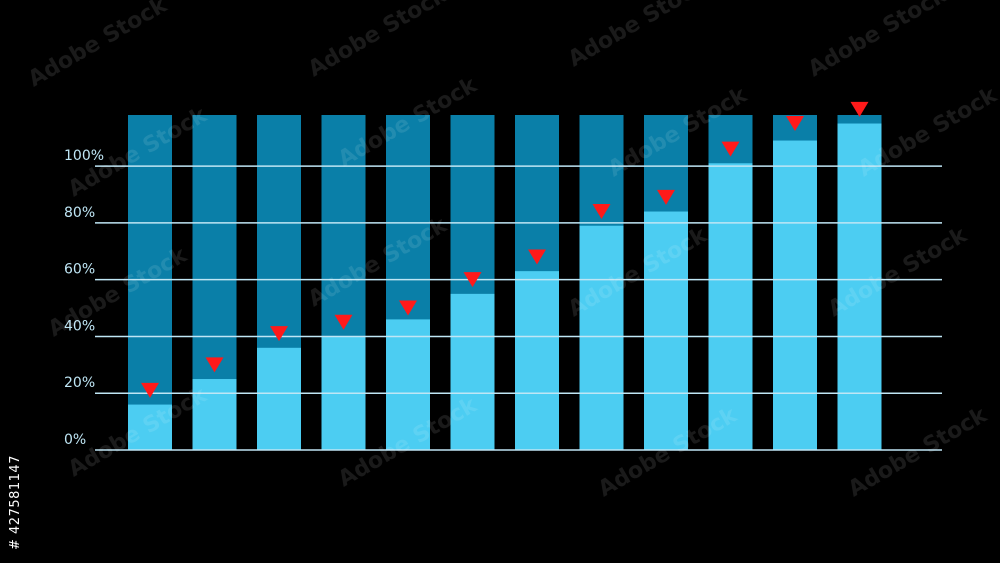  Describe the element at coordinates (84, 156) in the screenshot. I see `y-tick-label: 100%` at that location.